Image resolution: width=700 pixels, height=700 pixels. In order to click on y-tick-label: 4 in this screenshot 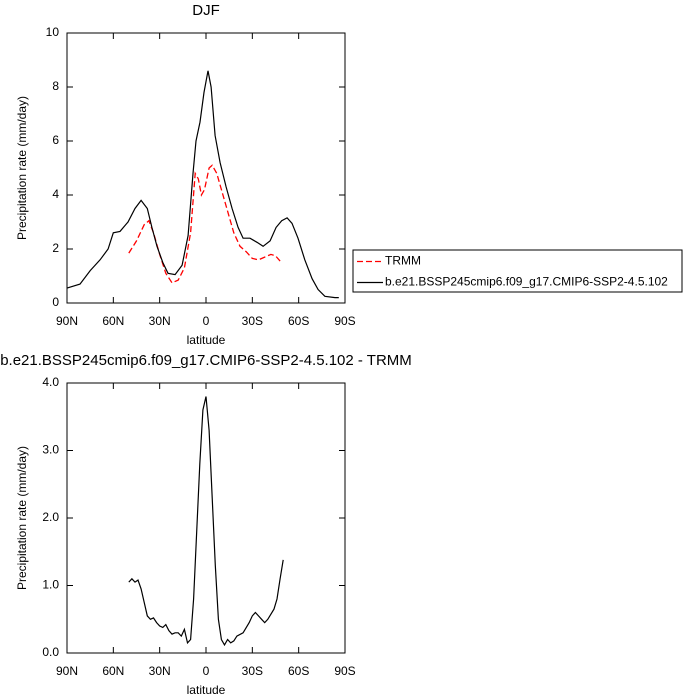, I will do `click(55, 194)`.